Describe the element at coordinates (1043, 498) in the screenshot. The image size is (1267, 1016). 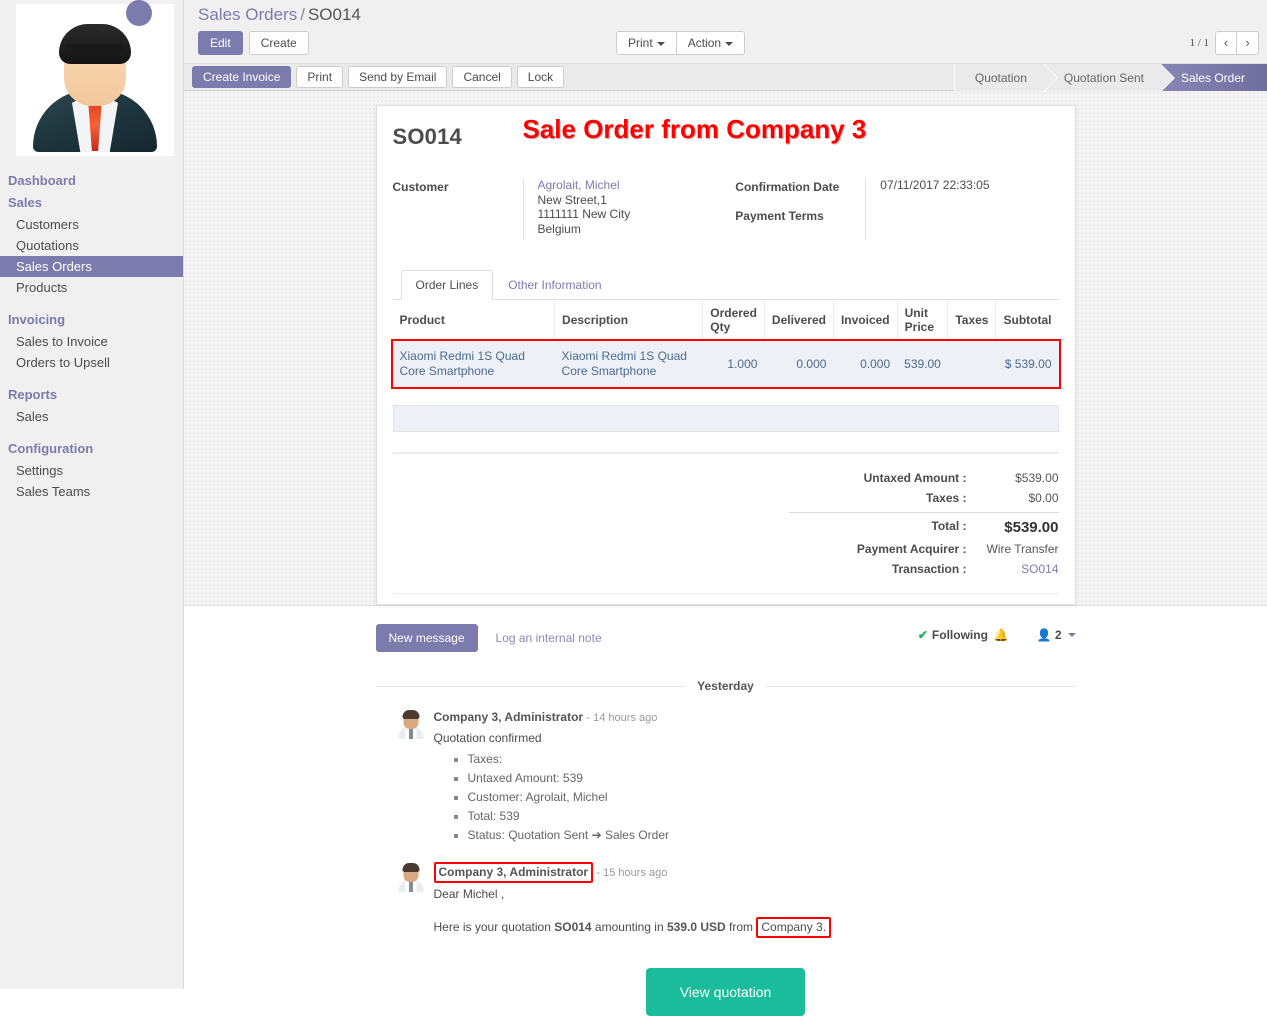
I see `taxes-value: $0.00` at that location.